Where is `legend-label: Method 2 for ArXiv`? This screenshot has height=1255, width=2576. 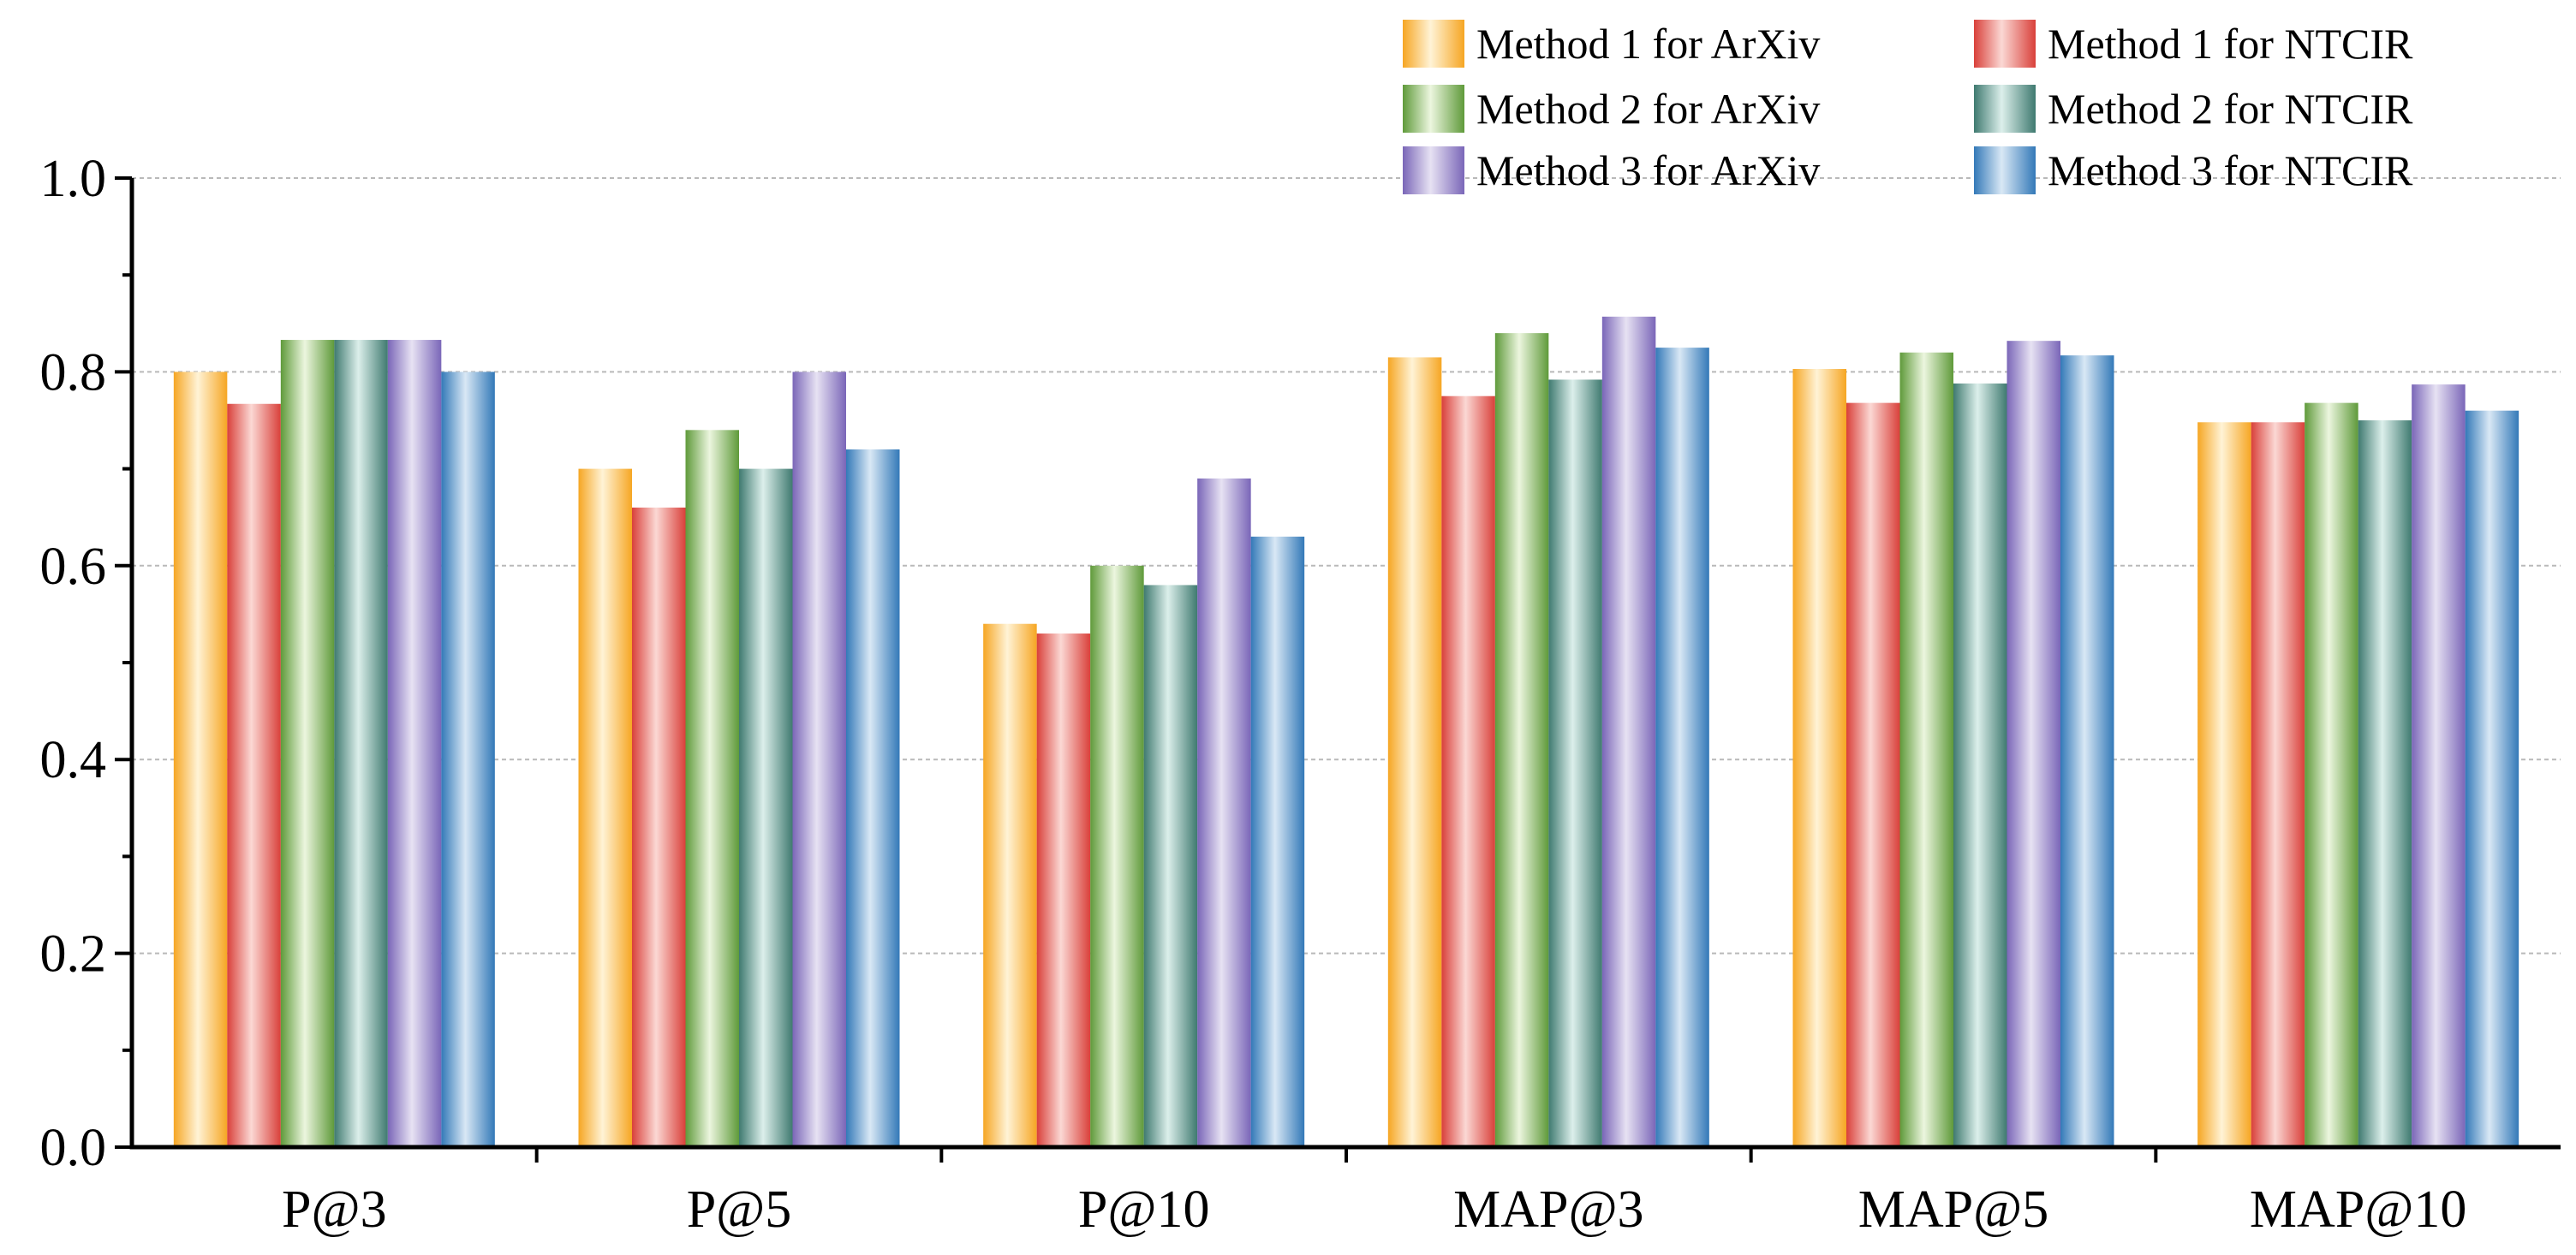
legend-label: Method 2 for ArXiv is located at coordinates (1648, 109).